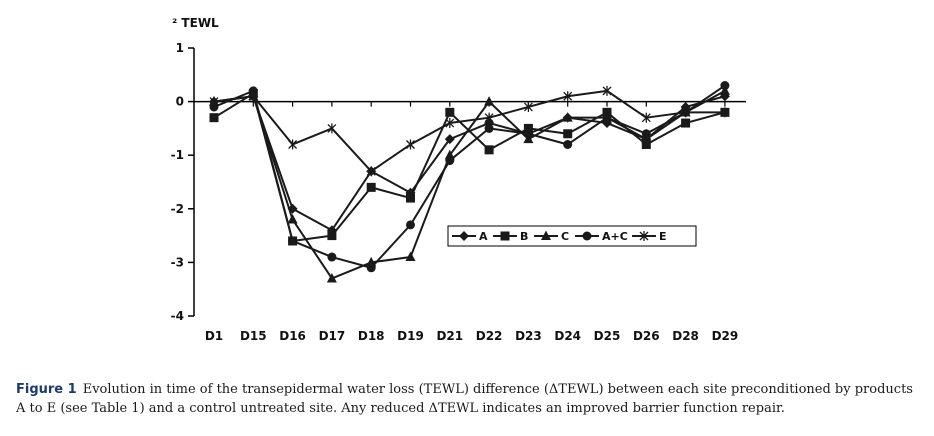 Image resolution: width=934 pixels, height=436 pixels. I want to click on y-tick-label: -2, so click(177, 209).